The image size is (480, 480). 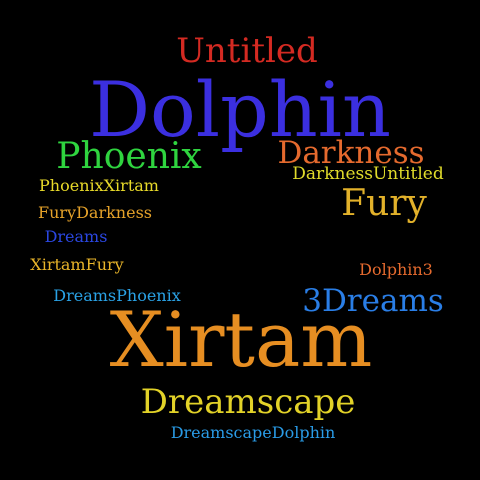 I want to click on word-untitled: Untitled, so click(x=247, y=51).